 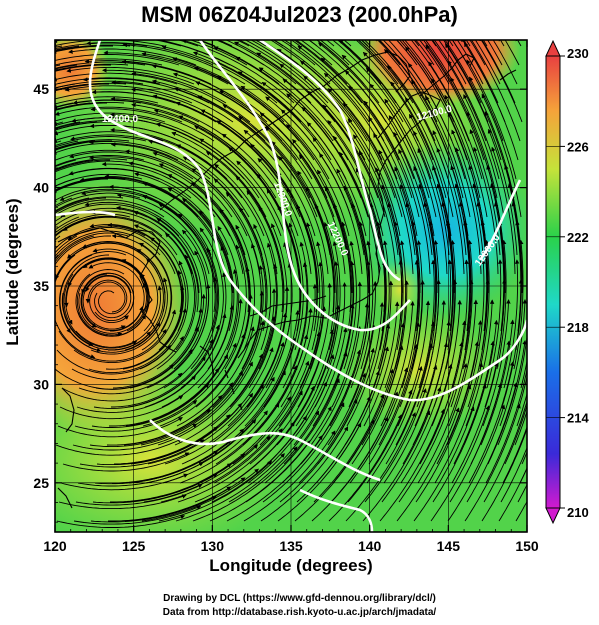 I want to click on colorbar-label: 226, so click(x=578, y=146).